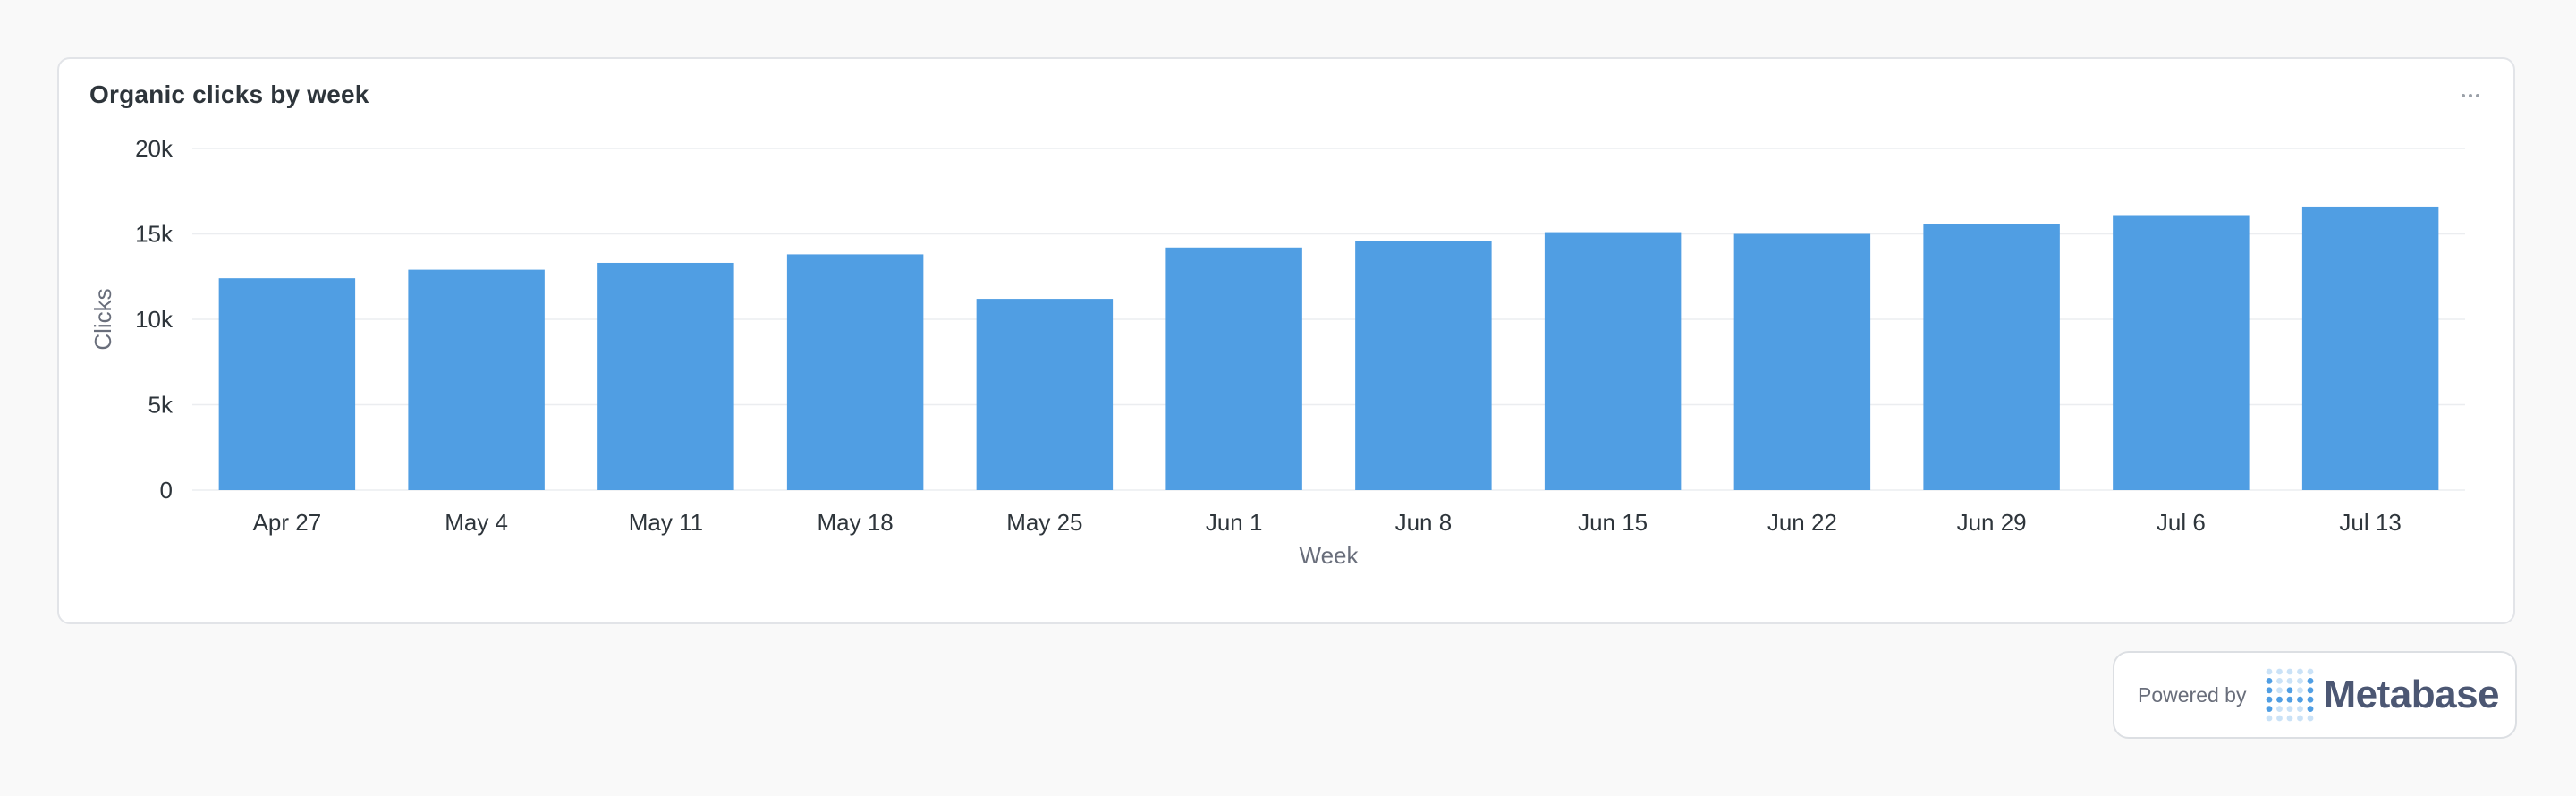 This screenshot has width=2576, height=796. What do you see at coordinates (154, 148) in the screenshot?
I see `y-tick-label: 20k` at bounding box center [154, 148].